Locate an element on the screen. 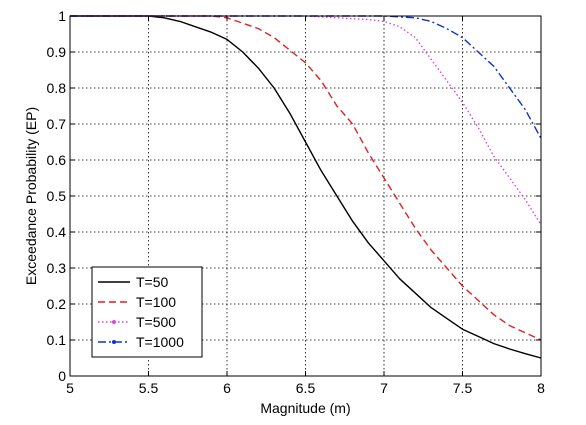  x-tick-label: 5 is located at coordinates (70, 388).